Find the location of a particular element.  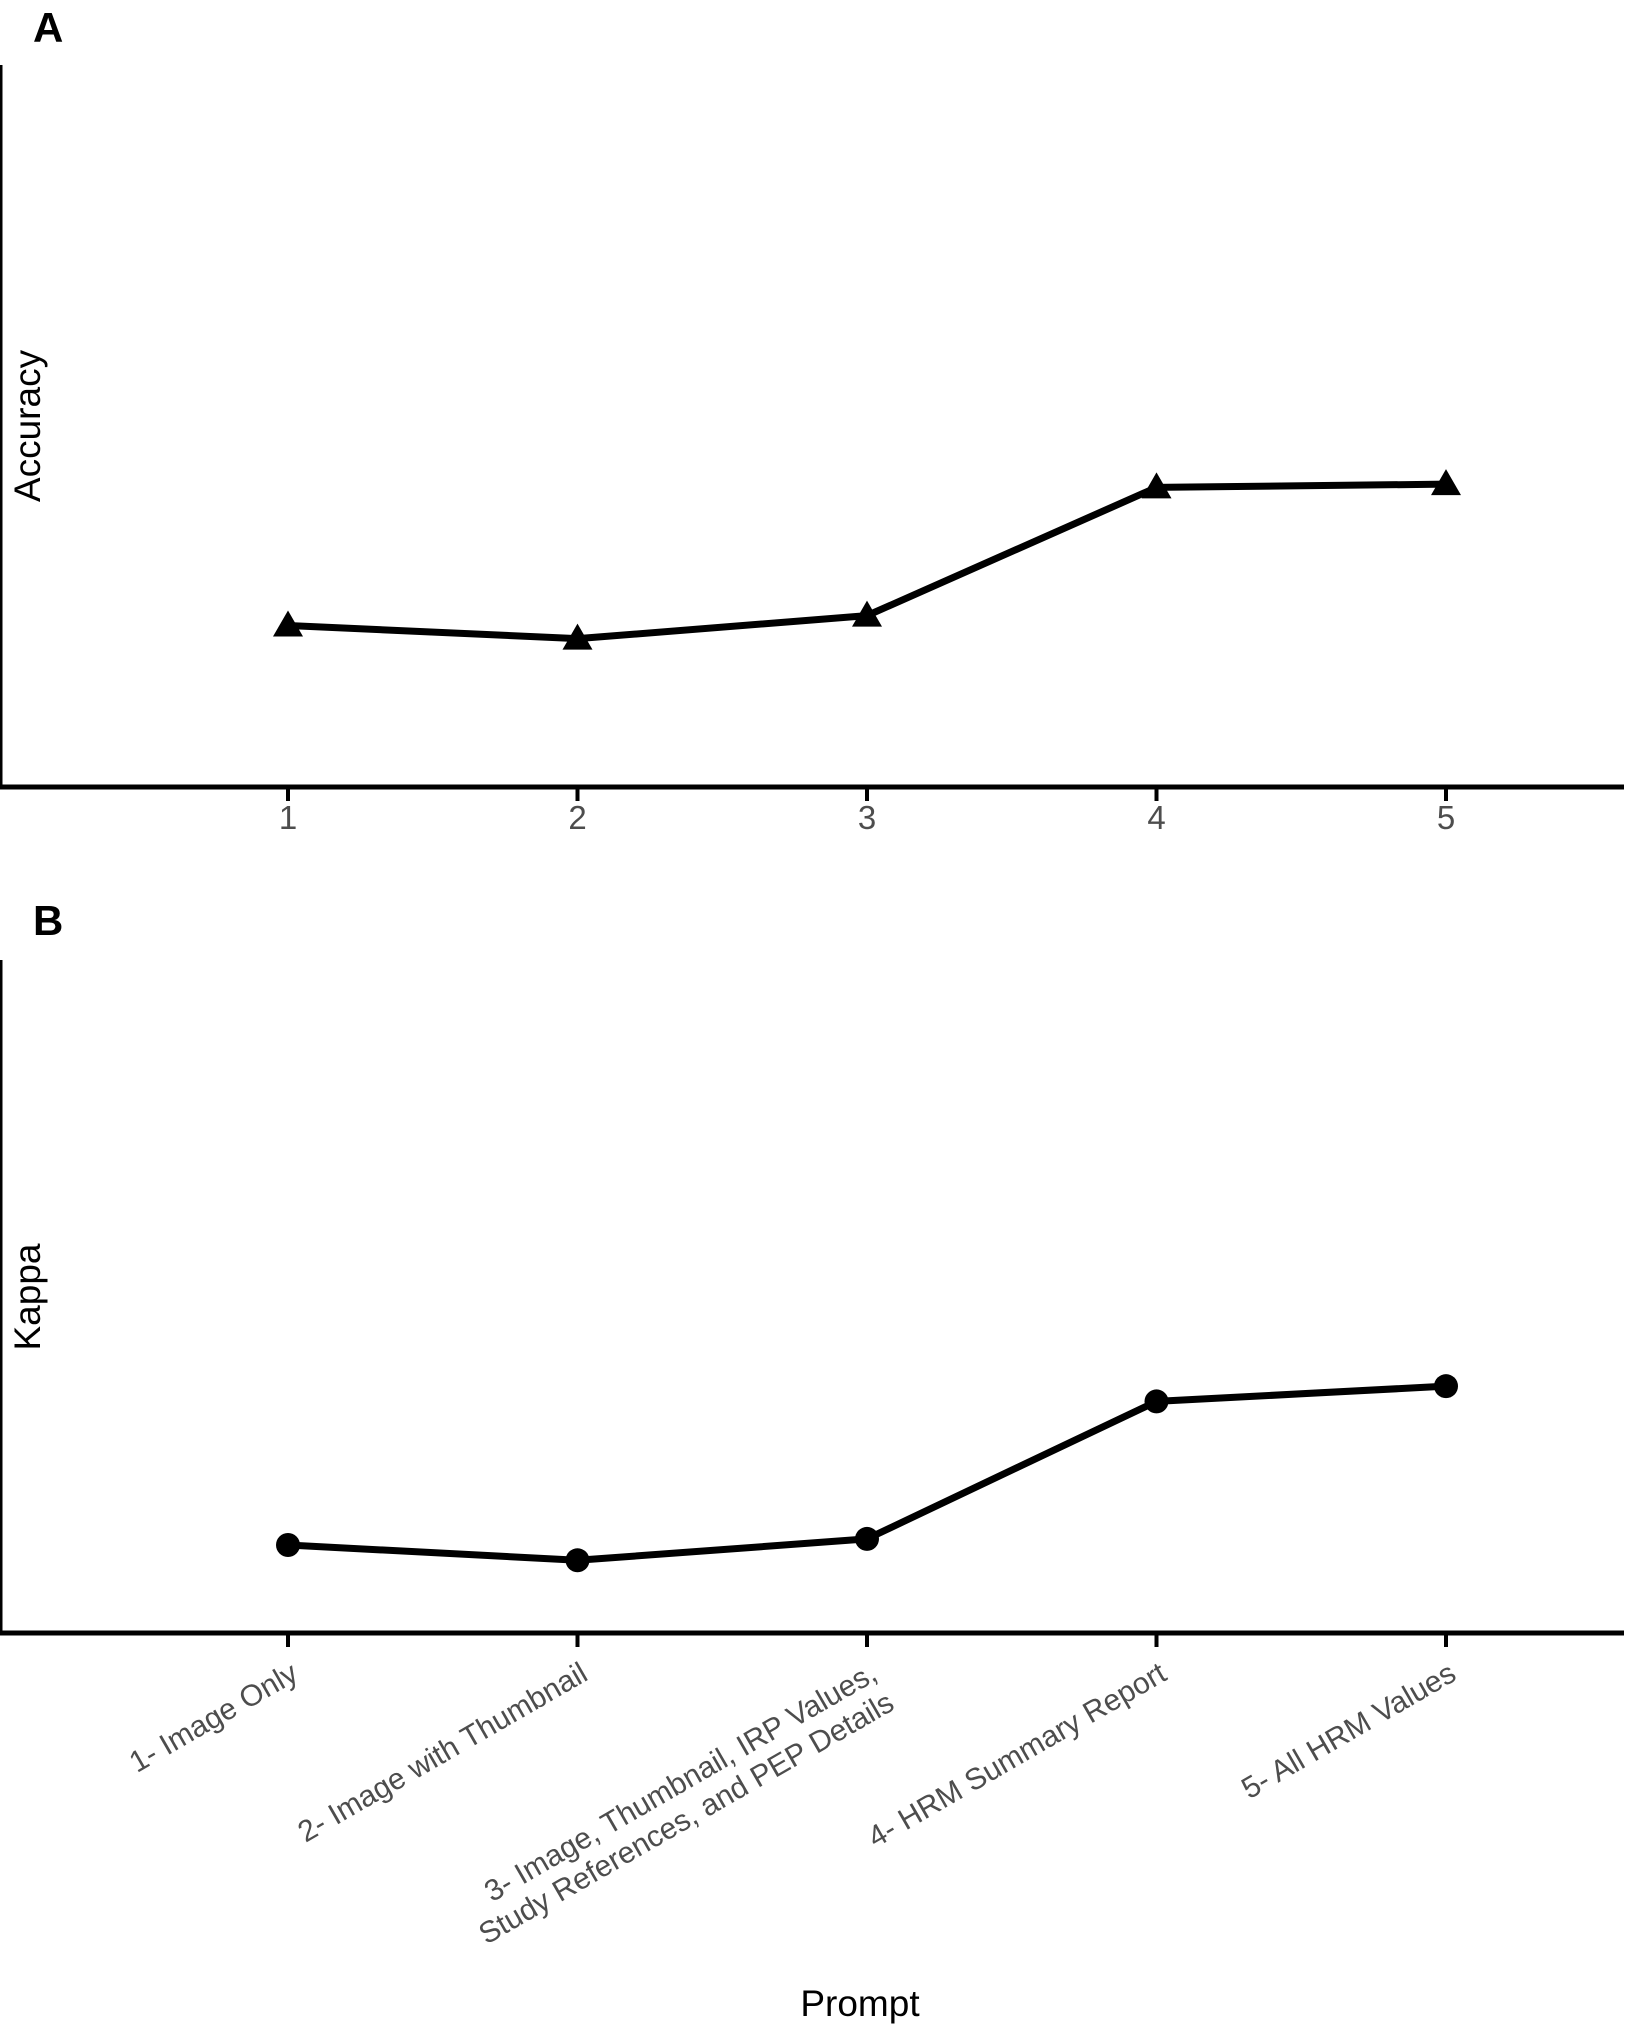

x-tick-label: 5- All HRM Values is located at coordinates (1348, 1730).